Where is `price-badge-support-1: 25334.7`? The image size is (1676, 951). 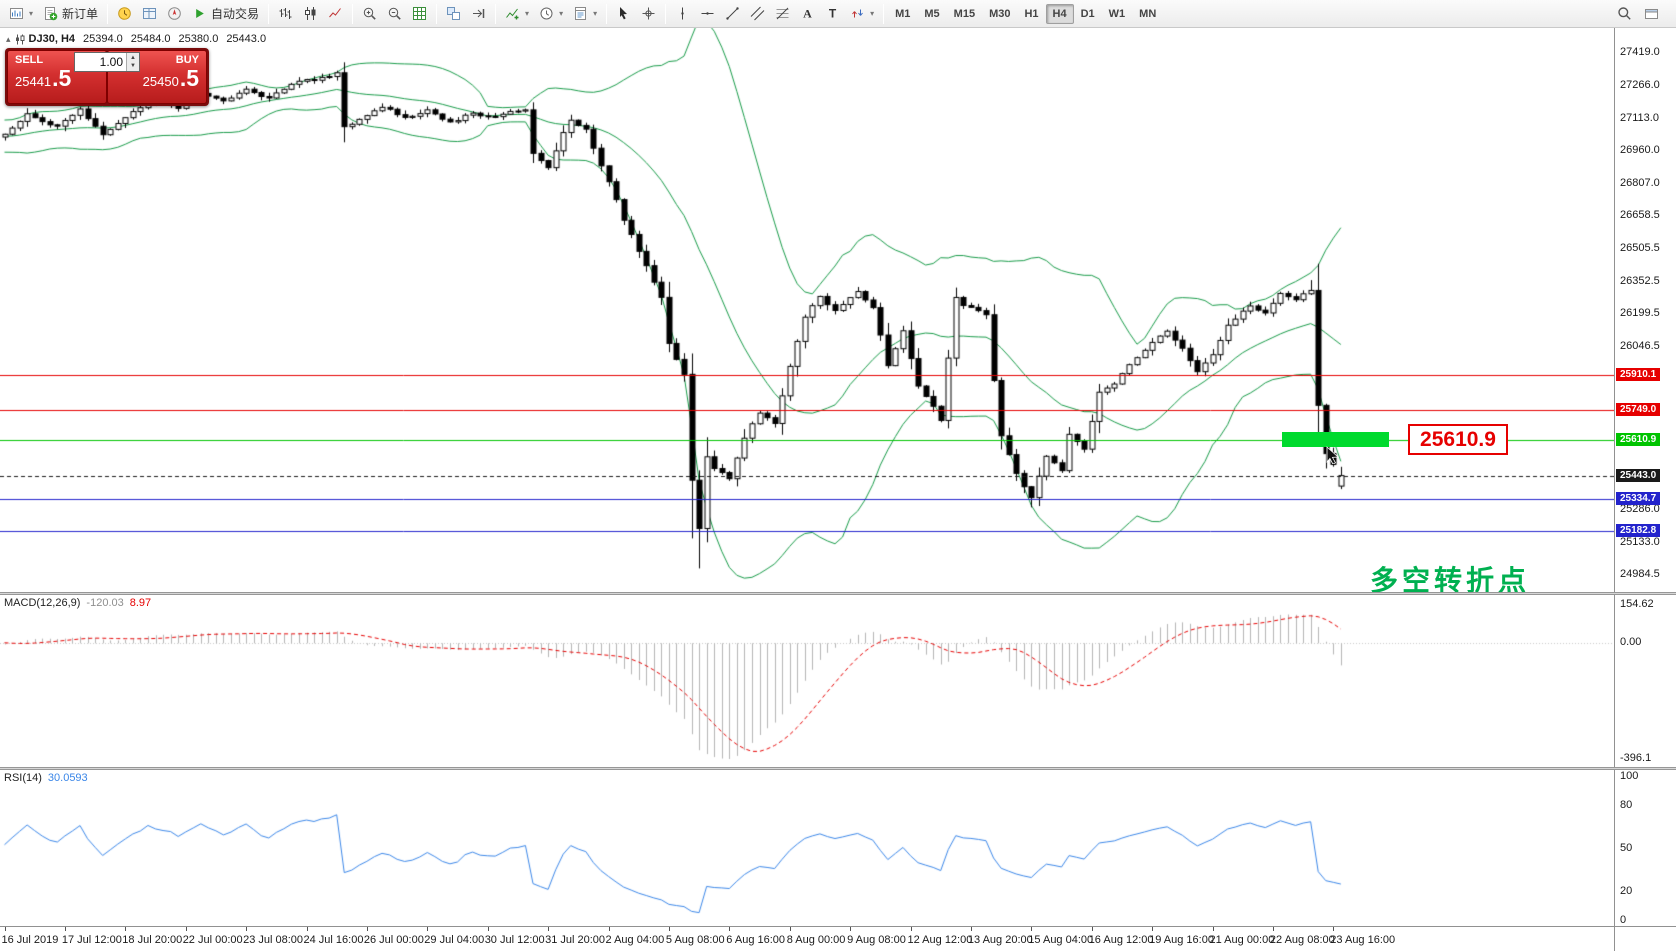 price-badge-support-1: 25334.7 is located at coordinates (1638, 498).